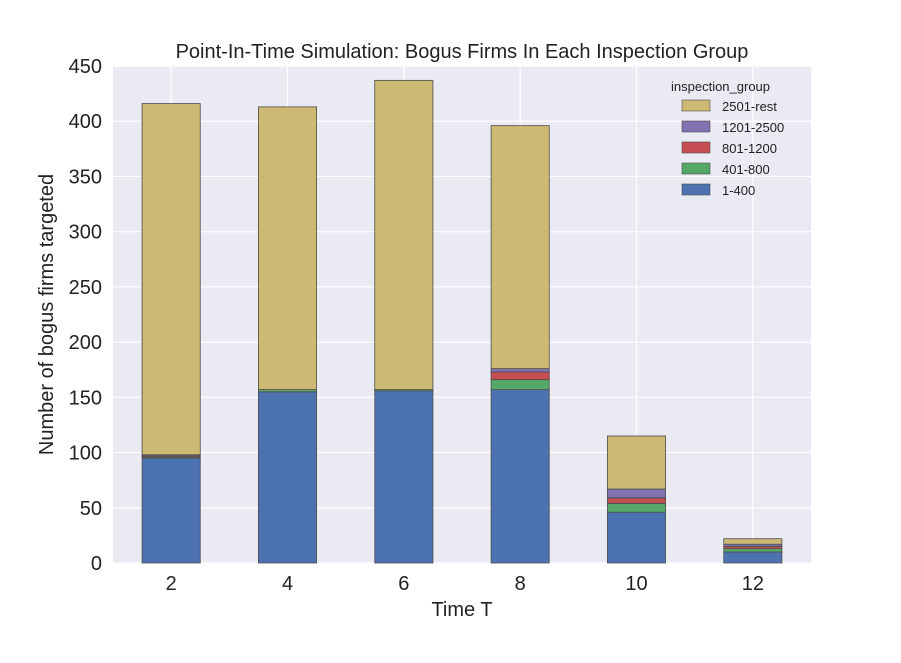  What do you see at coordinates (85, 343) in the screenshot?
I see `y-tick-label: 200` at bounding box center [85, 343].